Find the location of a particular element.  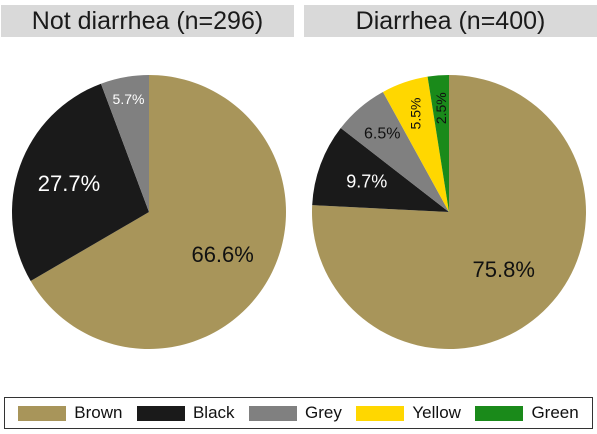

pie1-label-black: 27.7% is located at coordinates (69, 183).